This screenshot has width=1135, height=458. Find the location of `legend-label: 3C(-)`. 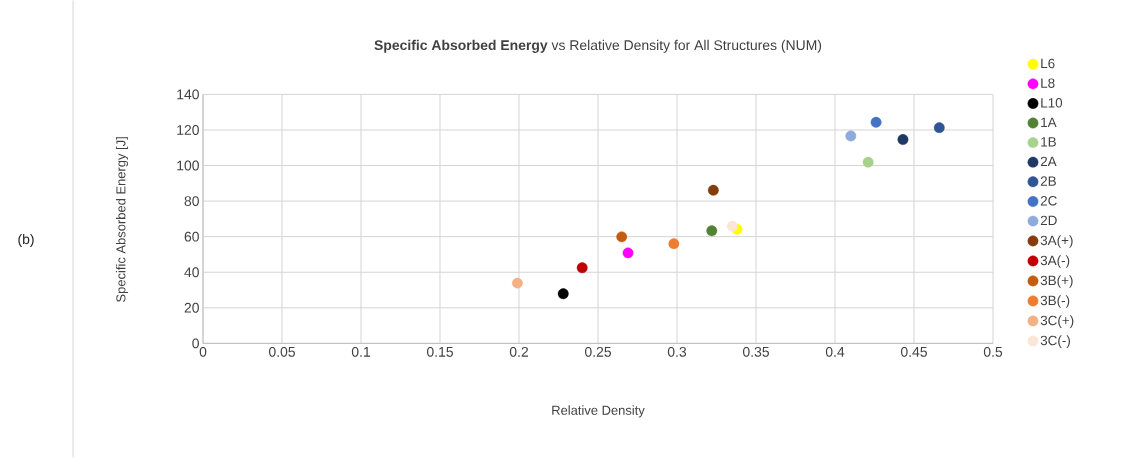

legend-label: 3C(-) is located at coordinates (1055, 341).